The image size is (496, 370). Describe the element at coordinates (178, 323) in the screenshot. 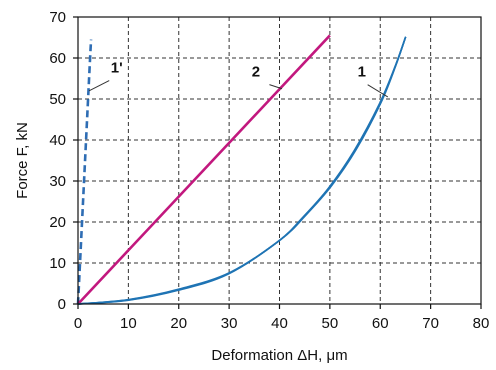

I see `x-tick-label: 20` at that location.